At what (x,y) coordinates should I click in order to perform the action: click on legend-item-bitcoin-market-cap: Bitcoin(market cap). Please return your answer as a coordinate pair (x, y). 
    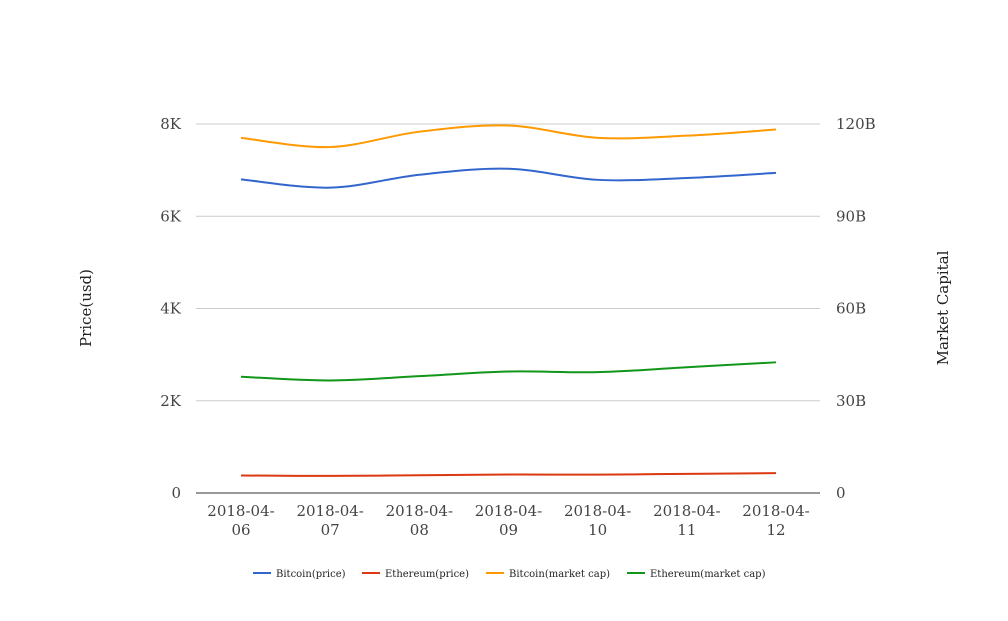
    Looking at the image, I should click on (548, 574).